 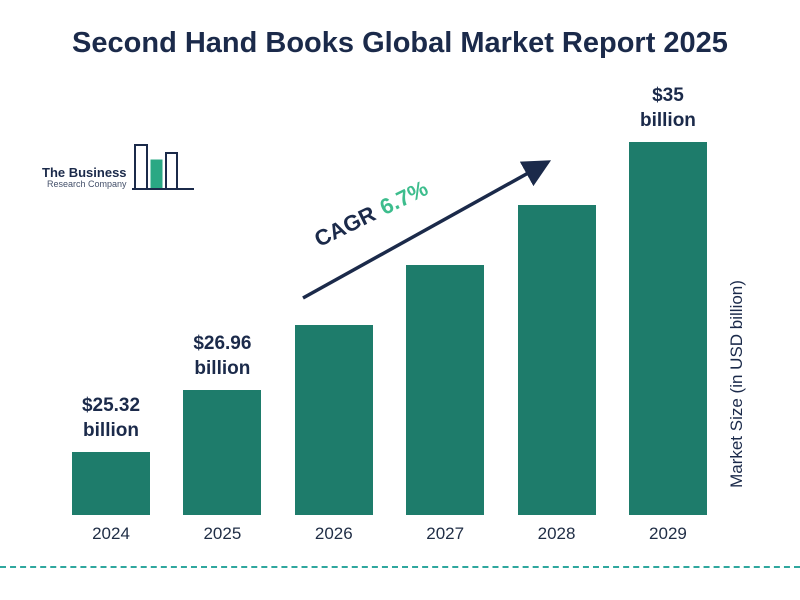 What do you see at coordinates (736, 384) in the screenshot?
I see `y-axis-label: Market Size (in USD billion)` at bounding box center [736, 384].